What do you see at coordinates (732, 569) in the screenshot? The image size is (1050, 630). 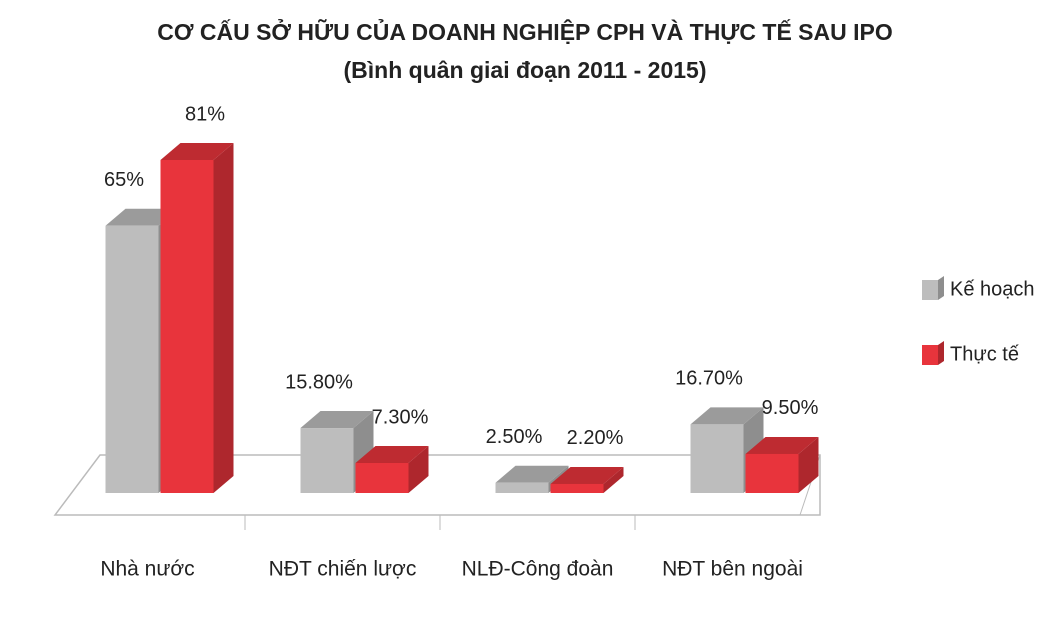 I see `x-tick-label: NĐT bên ngoài` at bounding box center [732, 569].